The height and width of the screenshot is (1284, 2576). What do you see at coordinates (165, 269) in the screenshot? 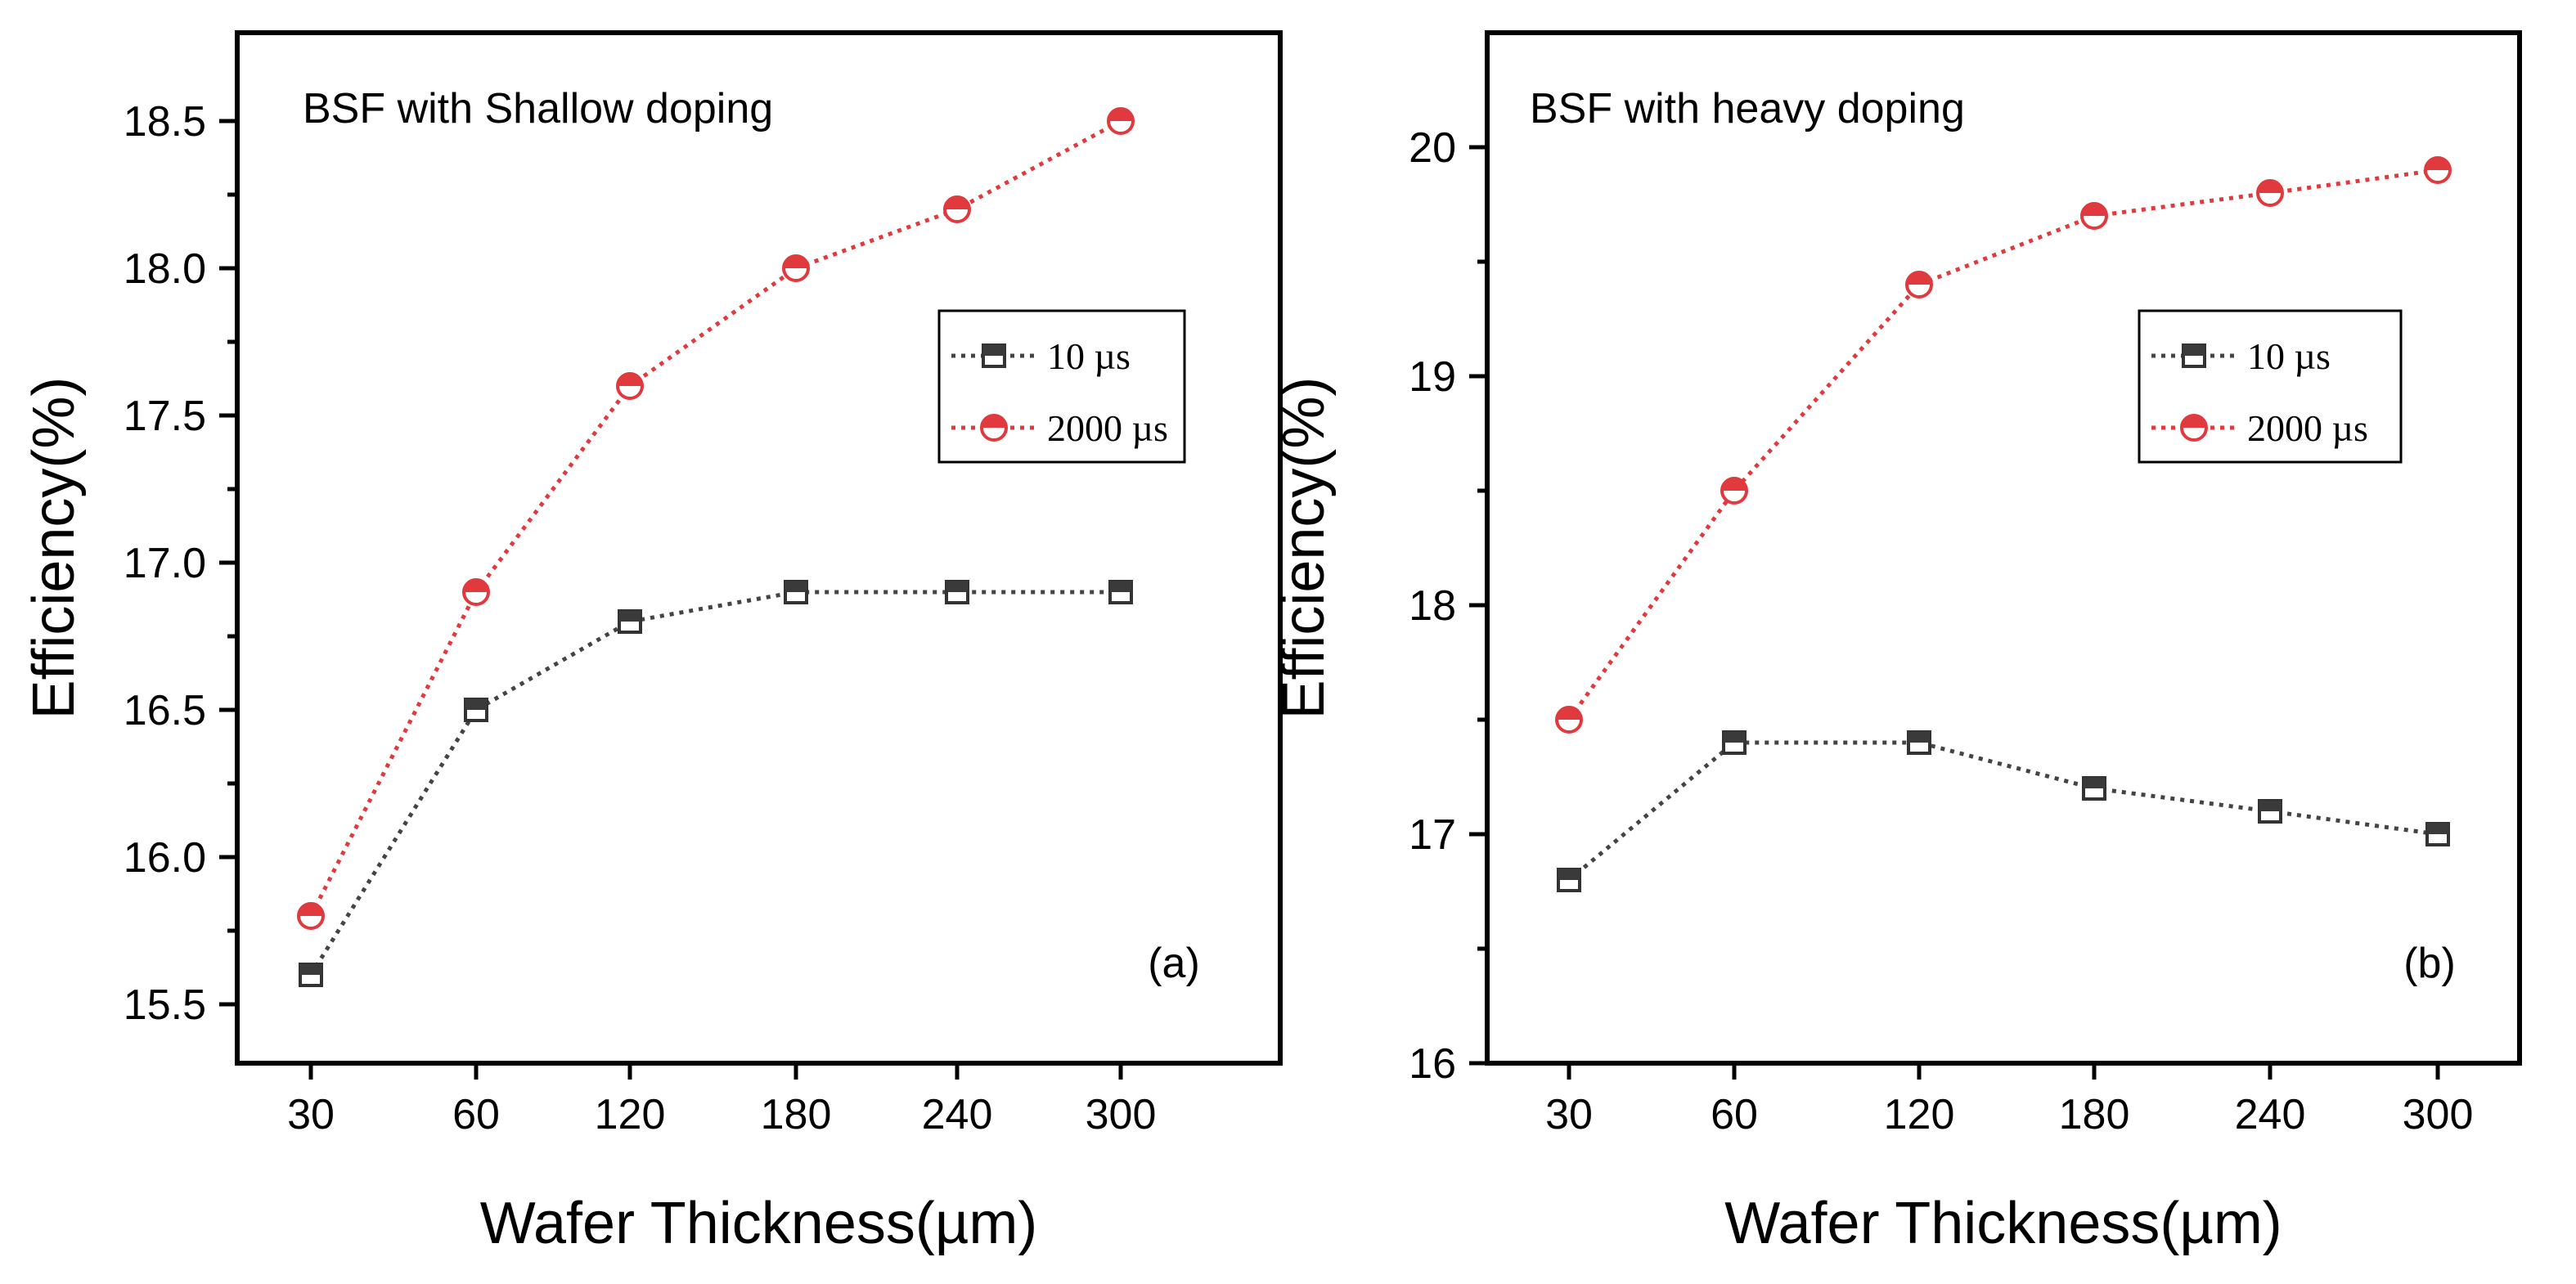
I see `y-tick-label: 18.0` at bounding box center [165, 269].